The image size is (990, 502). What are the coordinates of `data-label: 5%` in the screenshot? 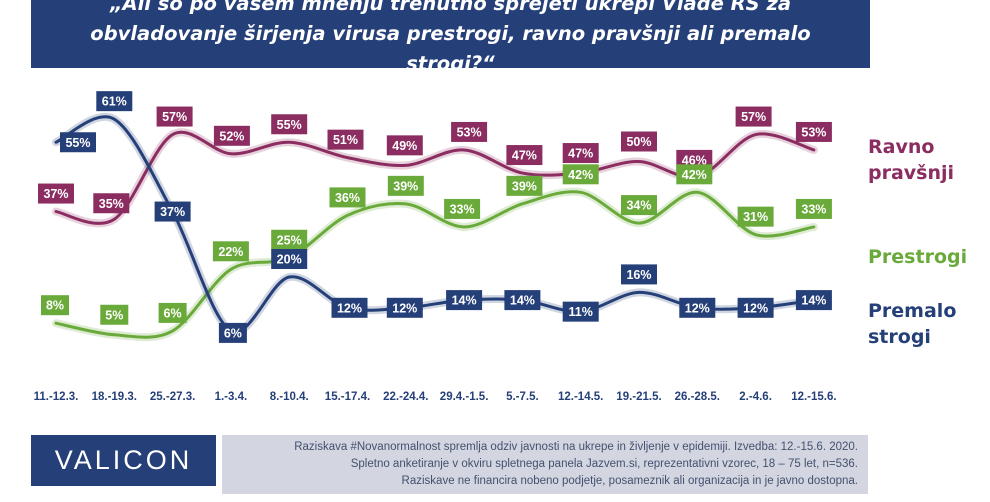 It's located at (114, 314).